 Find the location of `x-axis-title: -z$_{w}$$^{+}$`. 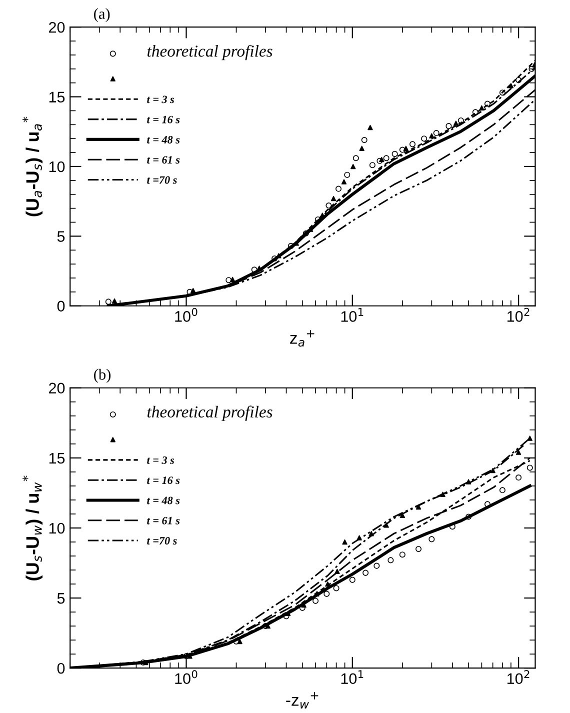

x-axis-title: -z$_{w}$$^{+}$ is located at coordinates (302, 700).